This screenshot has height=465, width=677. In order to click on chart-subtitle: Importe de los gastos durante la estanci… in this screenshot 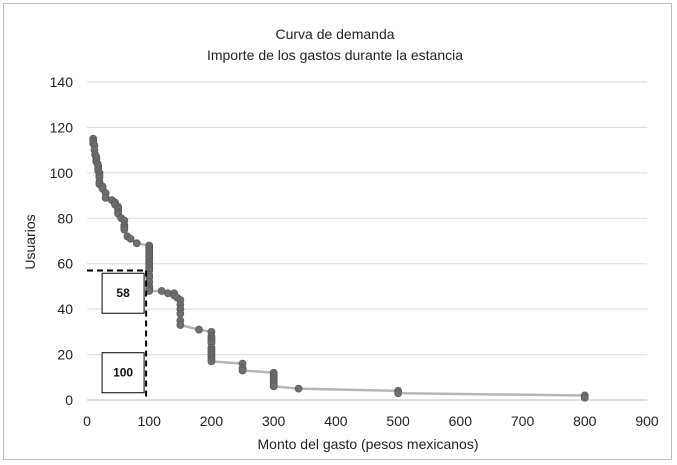, I will do `click(335, 55)`.